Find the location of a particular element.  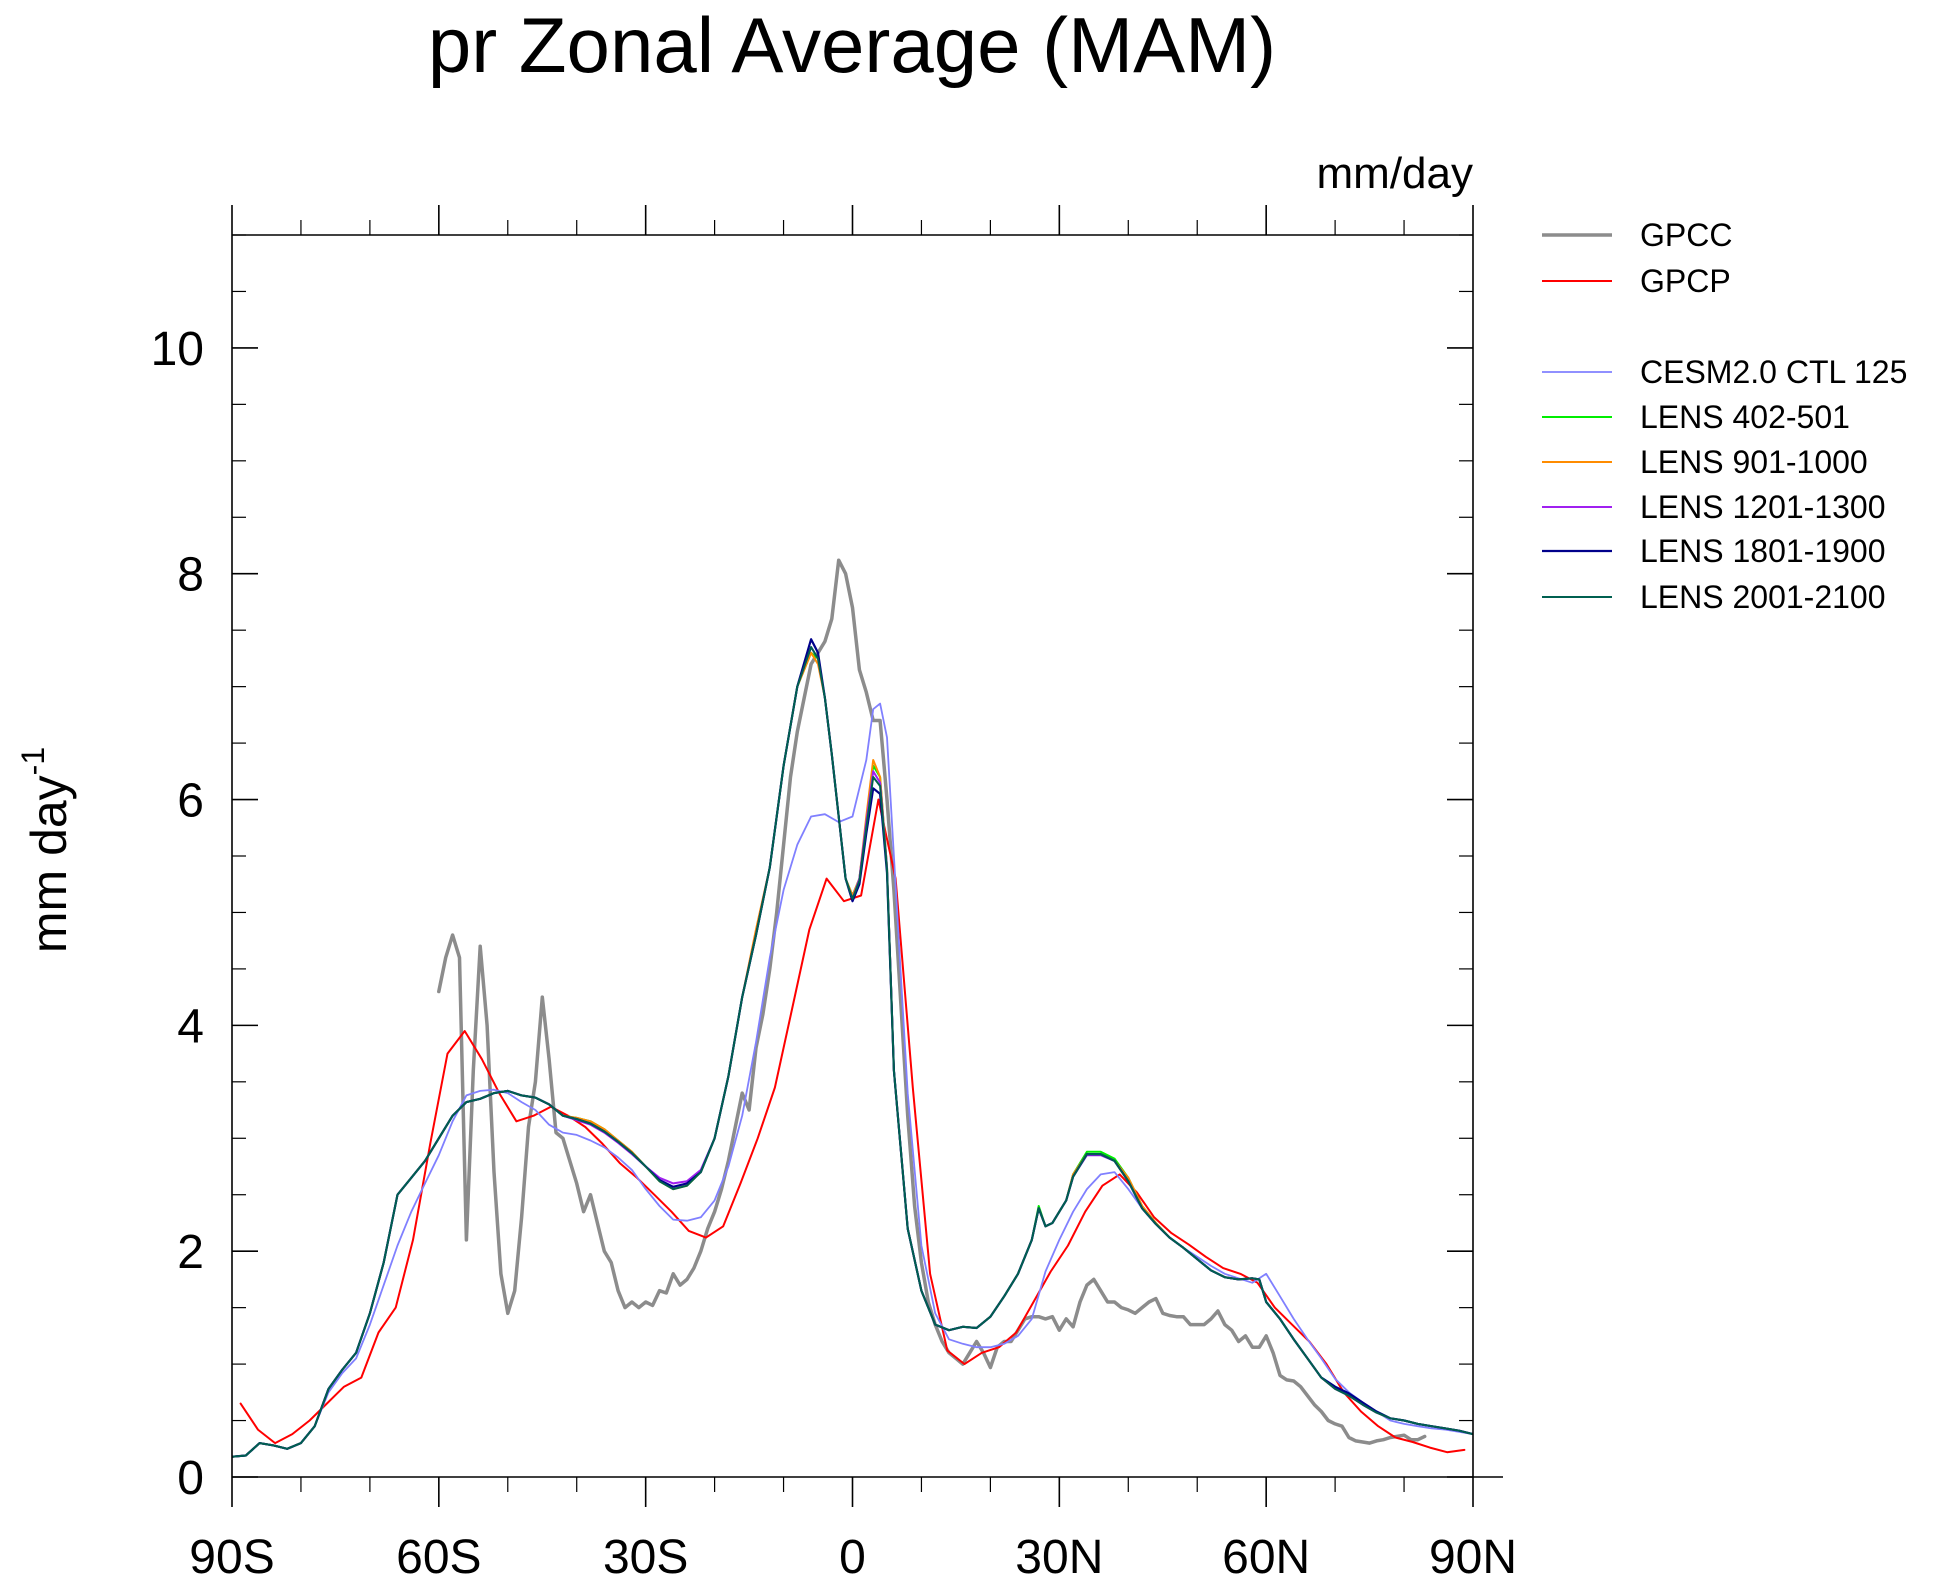

legend-label: LENS 402-501 is located at coordinates (1745, 417).